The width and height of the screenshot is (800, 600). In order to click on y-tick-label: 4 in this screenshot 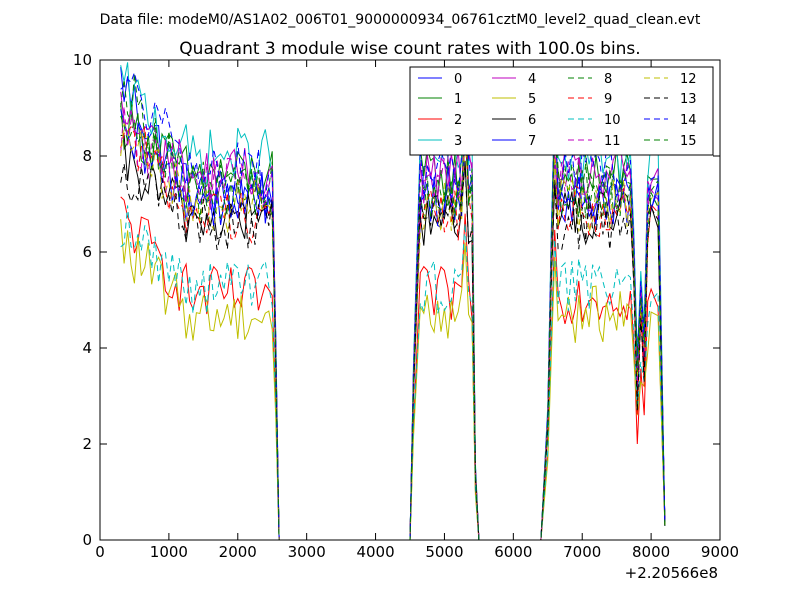, I will do `click(87, 348)`.